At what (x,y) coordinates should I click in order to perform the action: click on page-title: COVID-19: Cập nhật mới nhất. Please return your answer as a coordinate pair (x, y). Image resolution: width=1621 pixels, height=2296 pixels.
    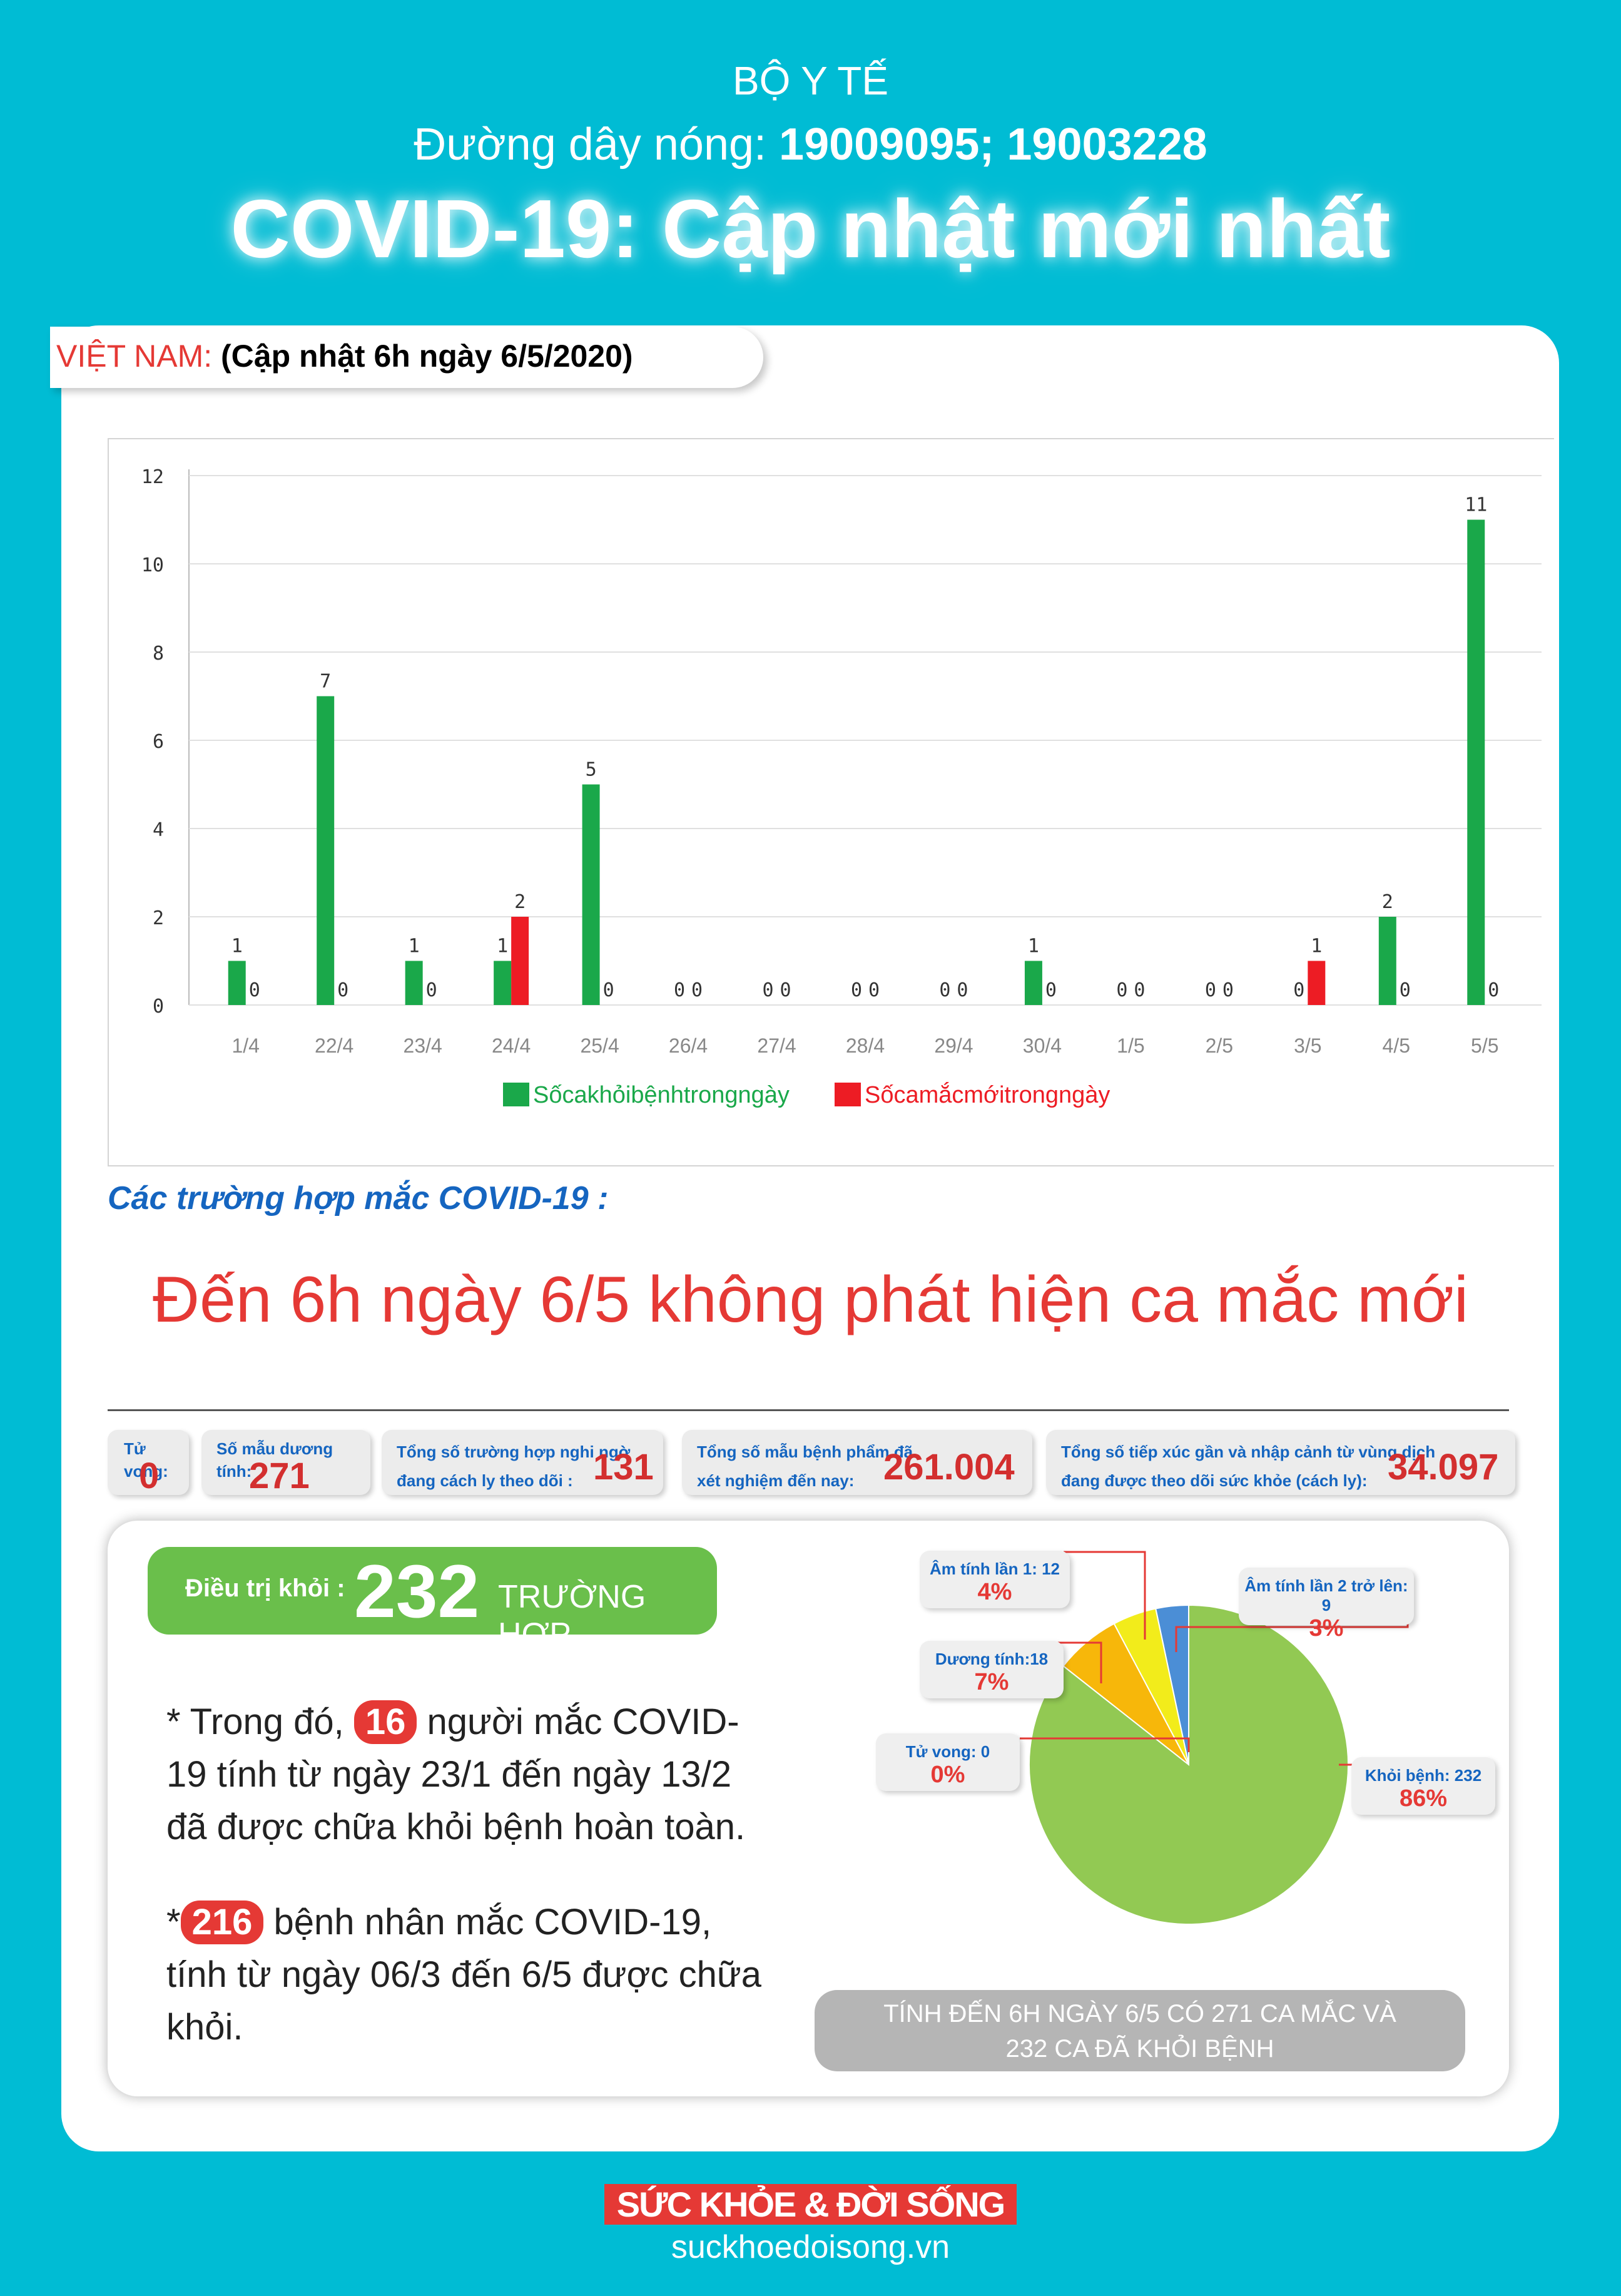
    Looking at the image, I should click on (810, 229).